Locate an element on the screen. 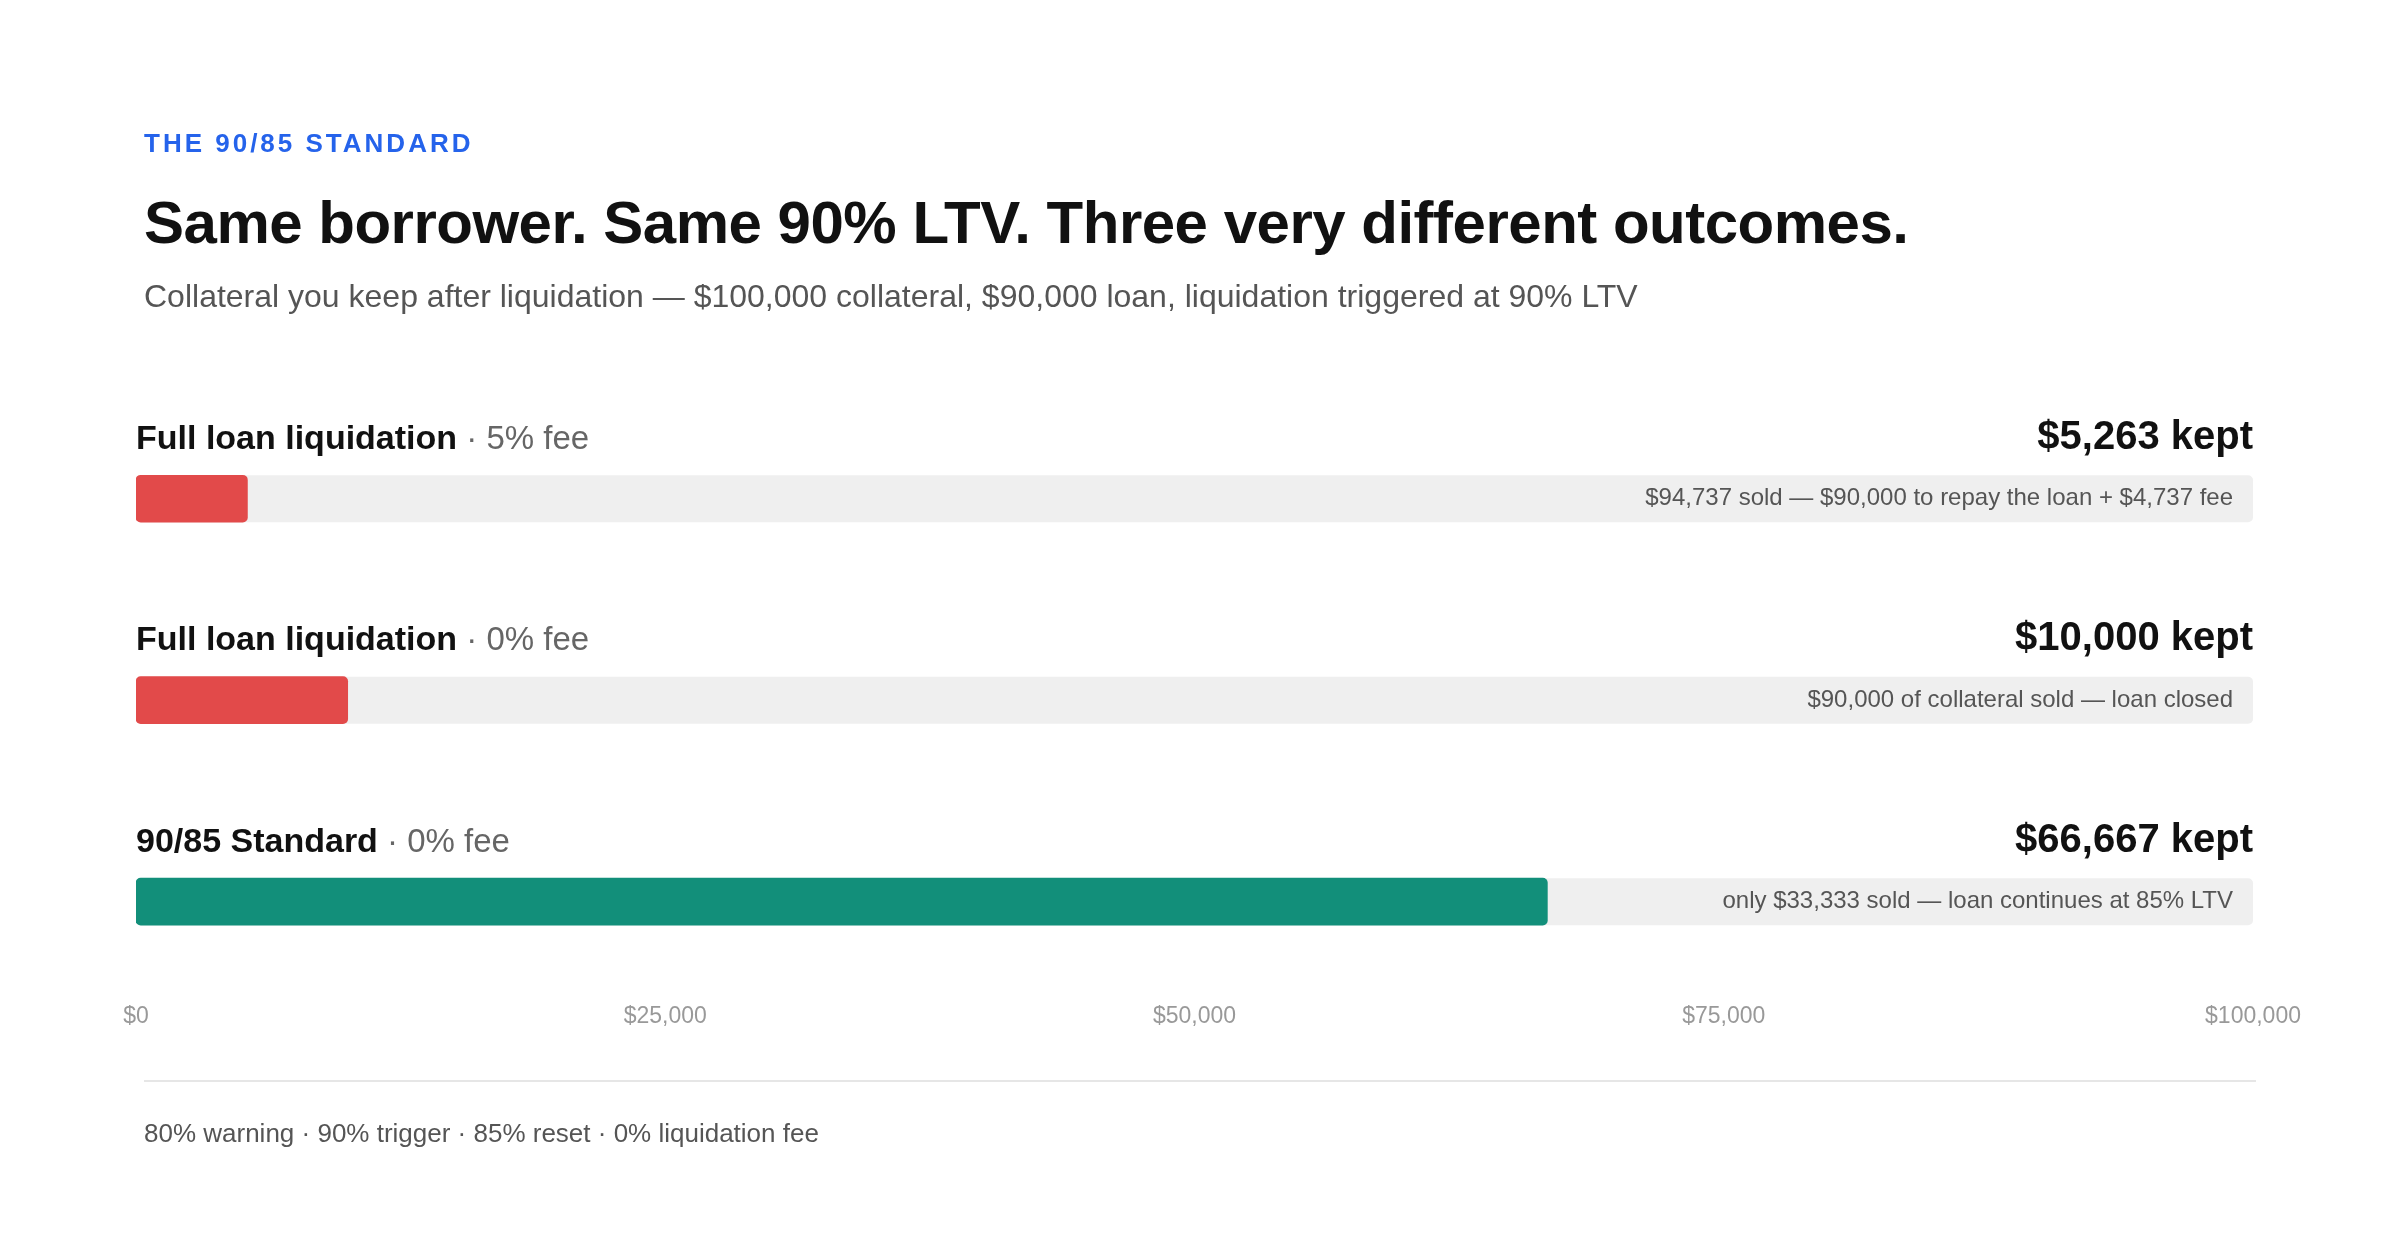  annotation: $94,737 sold — $90,000 to repay the loan + $4,737 fee is located at coordinates (1939, 497).